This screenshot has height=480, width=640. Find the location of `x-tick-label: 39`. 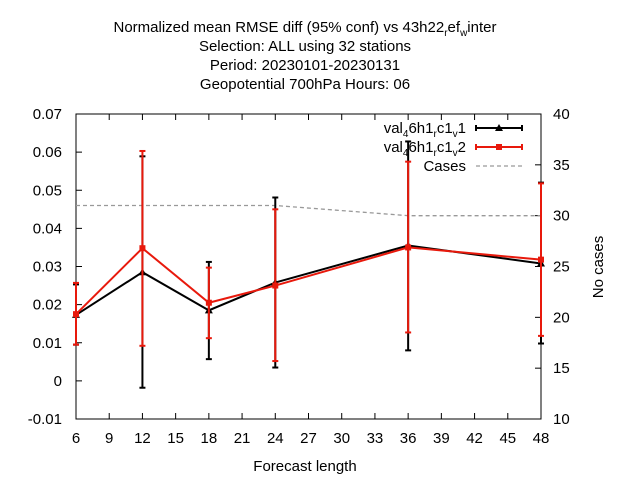

x-tick-label: 39 is located at coordinates (441, 438).